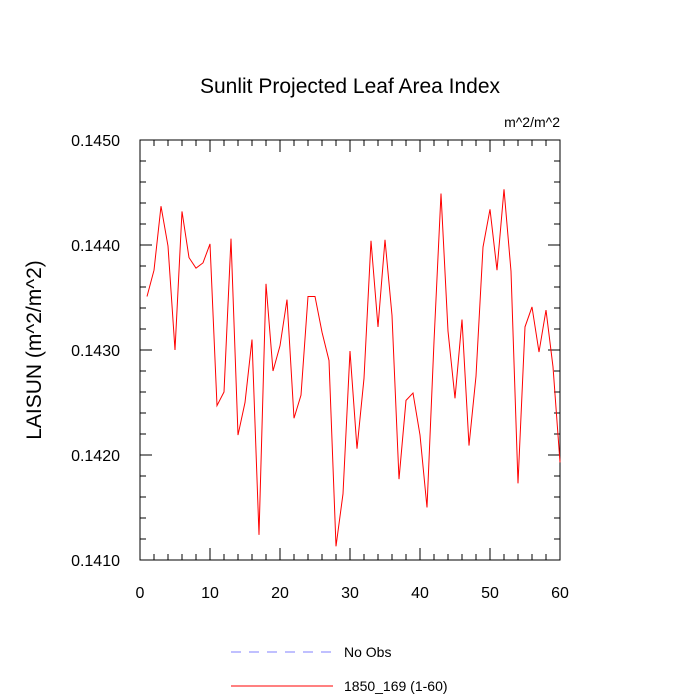 The width and height of the screenshot is (700, 700). I want to click on y-tick-label: 0.1450, so click(95, 141).